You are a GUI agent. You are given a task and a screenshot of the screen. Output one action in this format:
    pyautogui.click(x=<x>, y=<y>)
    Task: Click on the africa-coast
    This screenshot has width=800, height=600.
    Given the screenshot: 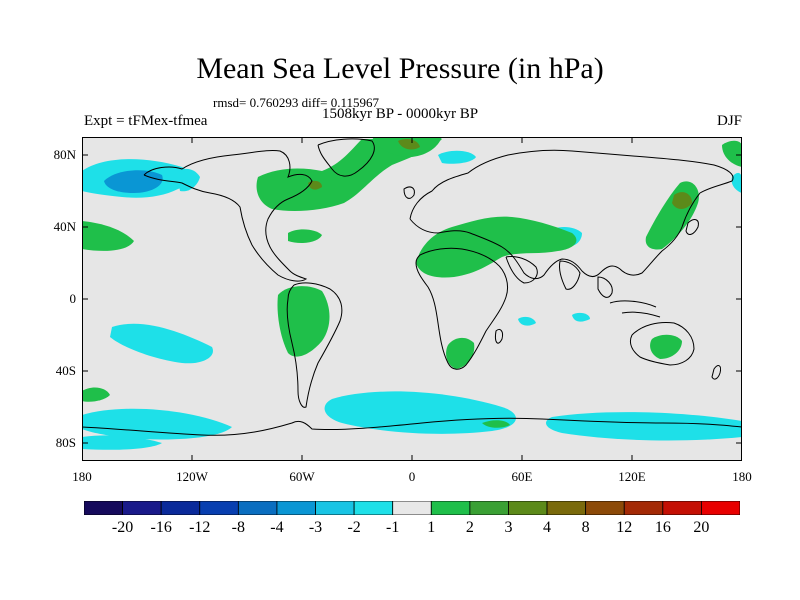 What is the action you would take?
    pyautogui.click(x=462, y=308)
    